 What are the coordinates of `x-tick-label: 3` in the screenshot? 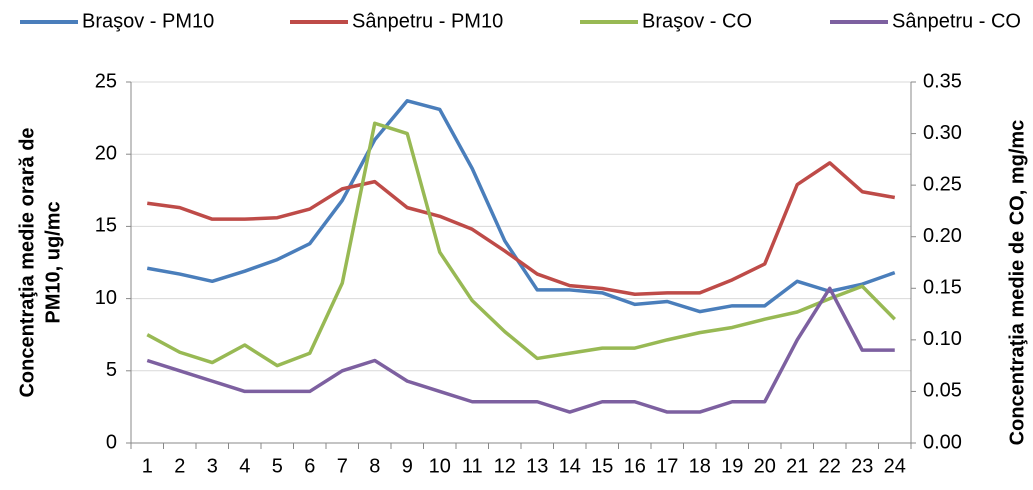 It's located at (212, 466).